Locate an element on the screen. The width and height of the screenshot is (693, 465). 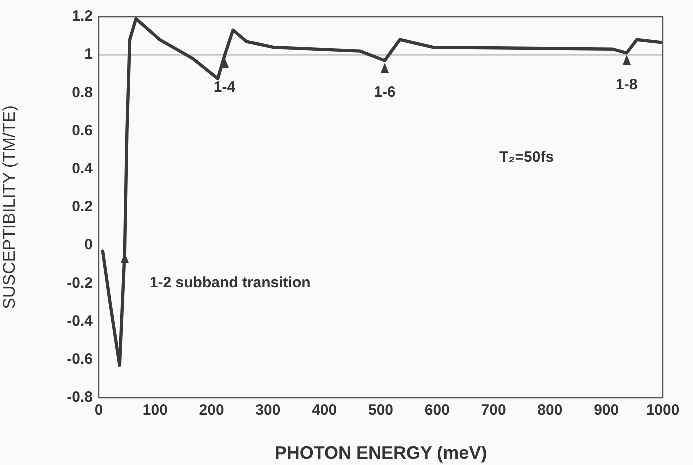
y-tick-label: 1 is located at coordinates (88, 55).